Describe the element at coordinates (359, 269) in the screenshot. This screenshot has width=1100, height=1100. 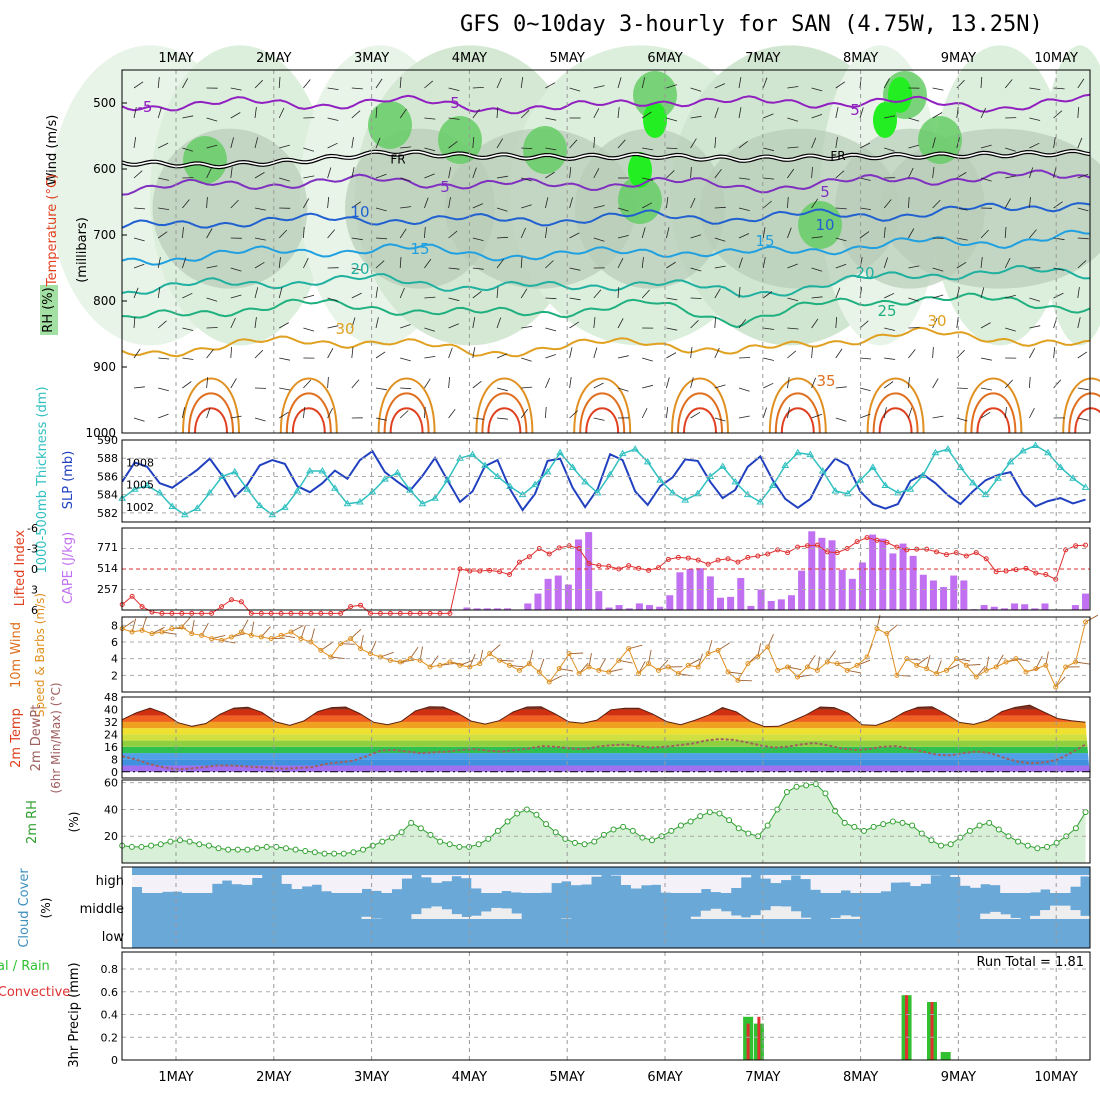
I see `contour-label: 20` at that location.